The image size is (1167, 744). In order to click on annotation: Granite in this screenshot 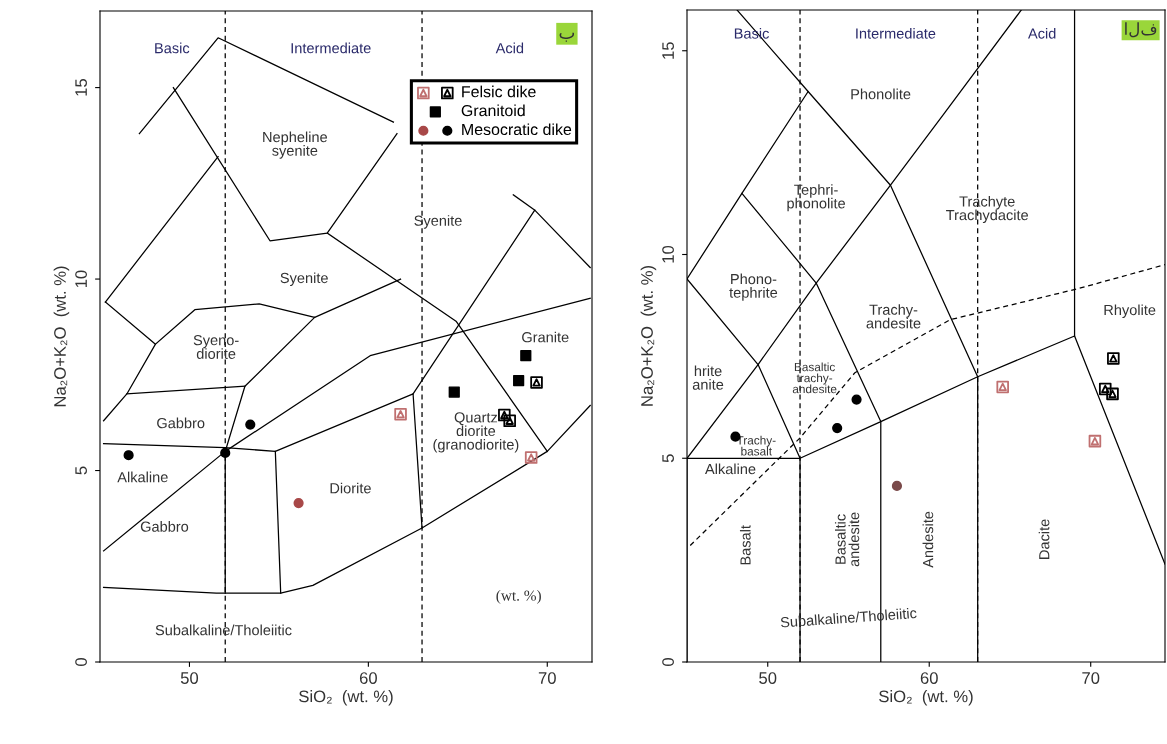, I will do `click(545, 337)`.